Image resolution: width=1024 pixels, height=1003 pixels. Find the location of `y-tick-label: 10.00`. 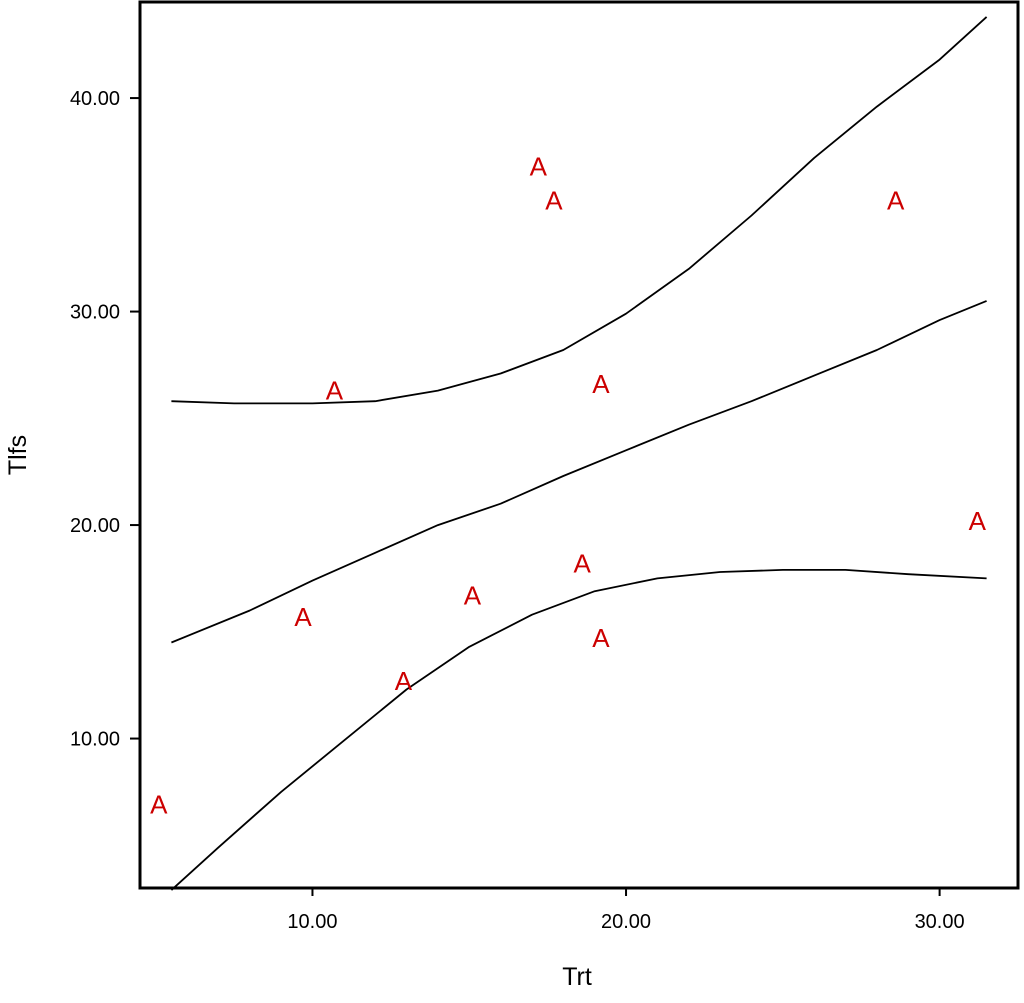

y-tick-label: 10.00 is located at coordinates (95, 740).